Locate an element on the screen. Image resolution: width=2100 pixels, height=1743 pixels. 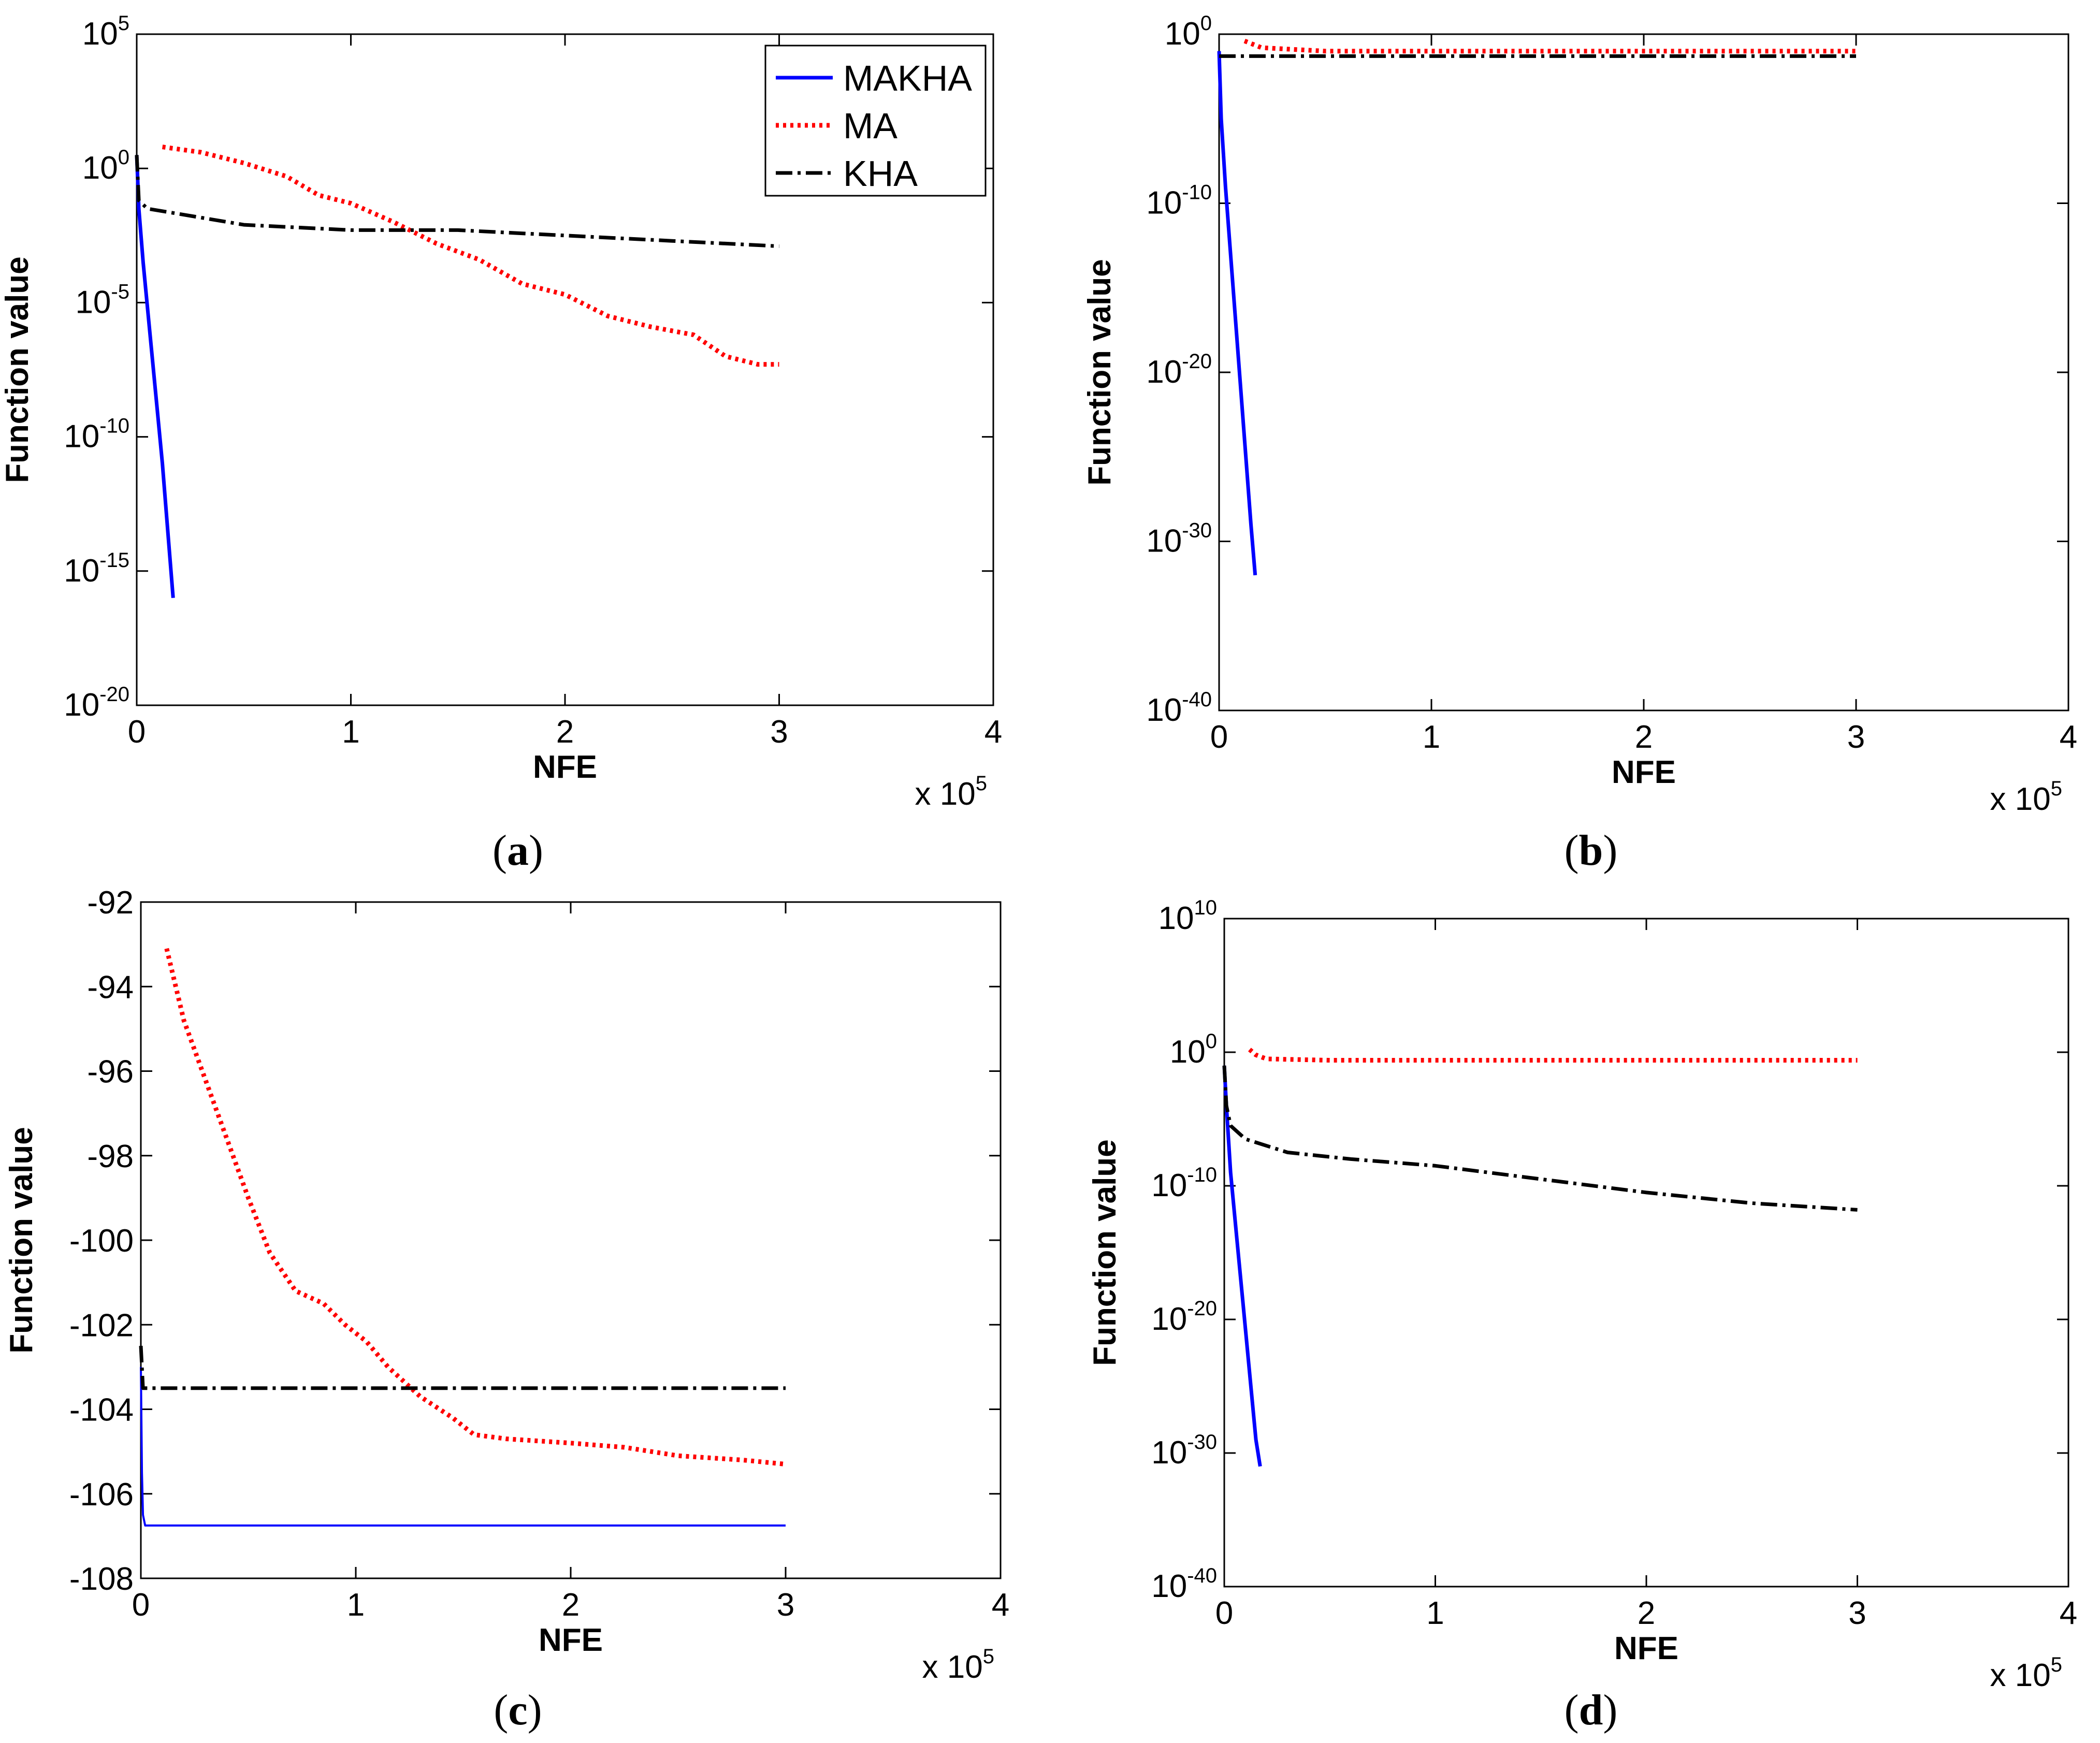
y-tick-label: -94 is located at coordinates (111, 987).